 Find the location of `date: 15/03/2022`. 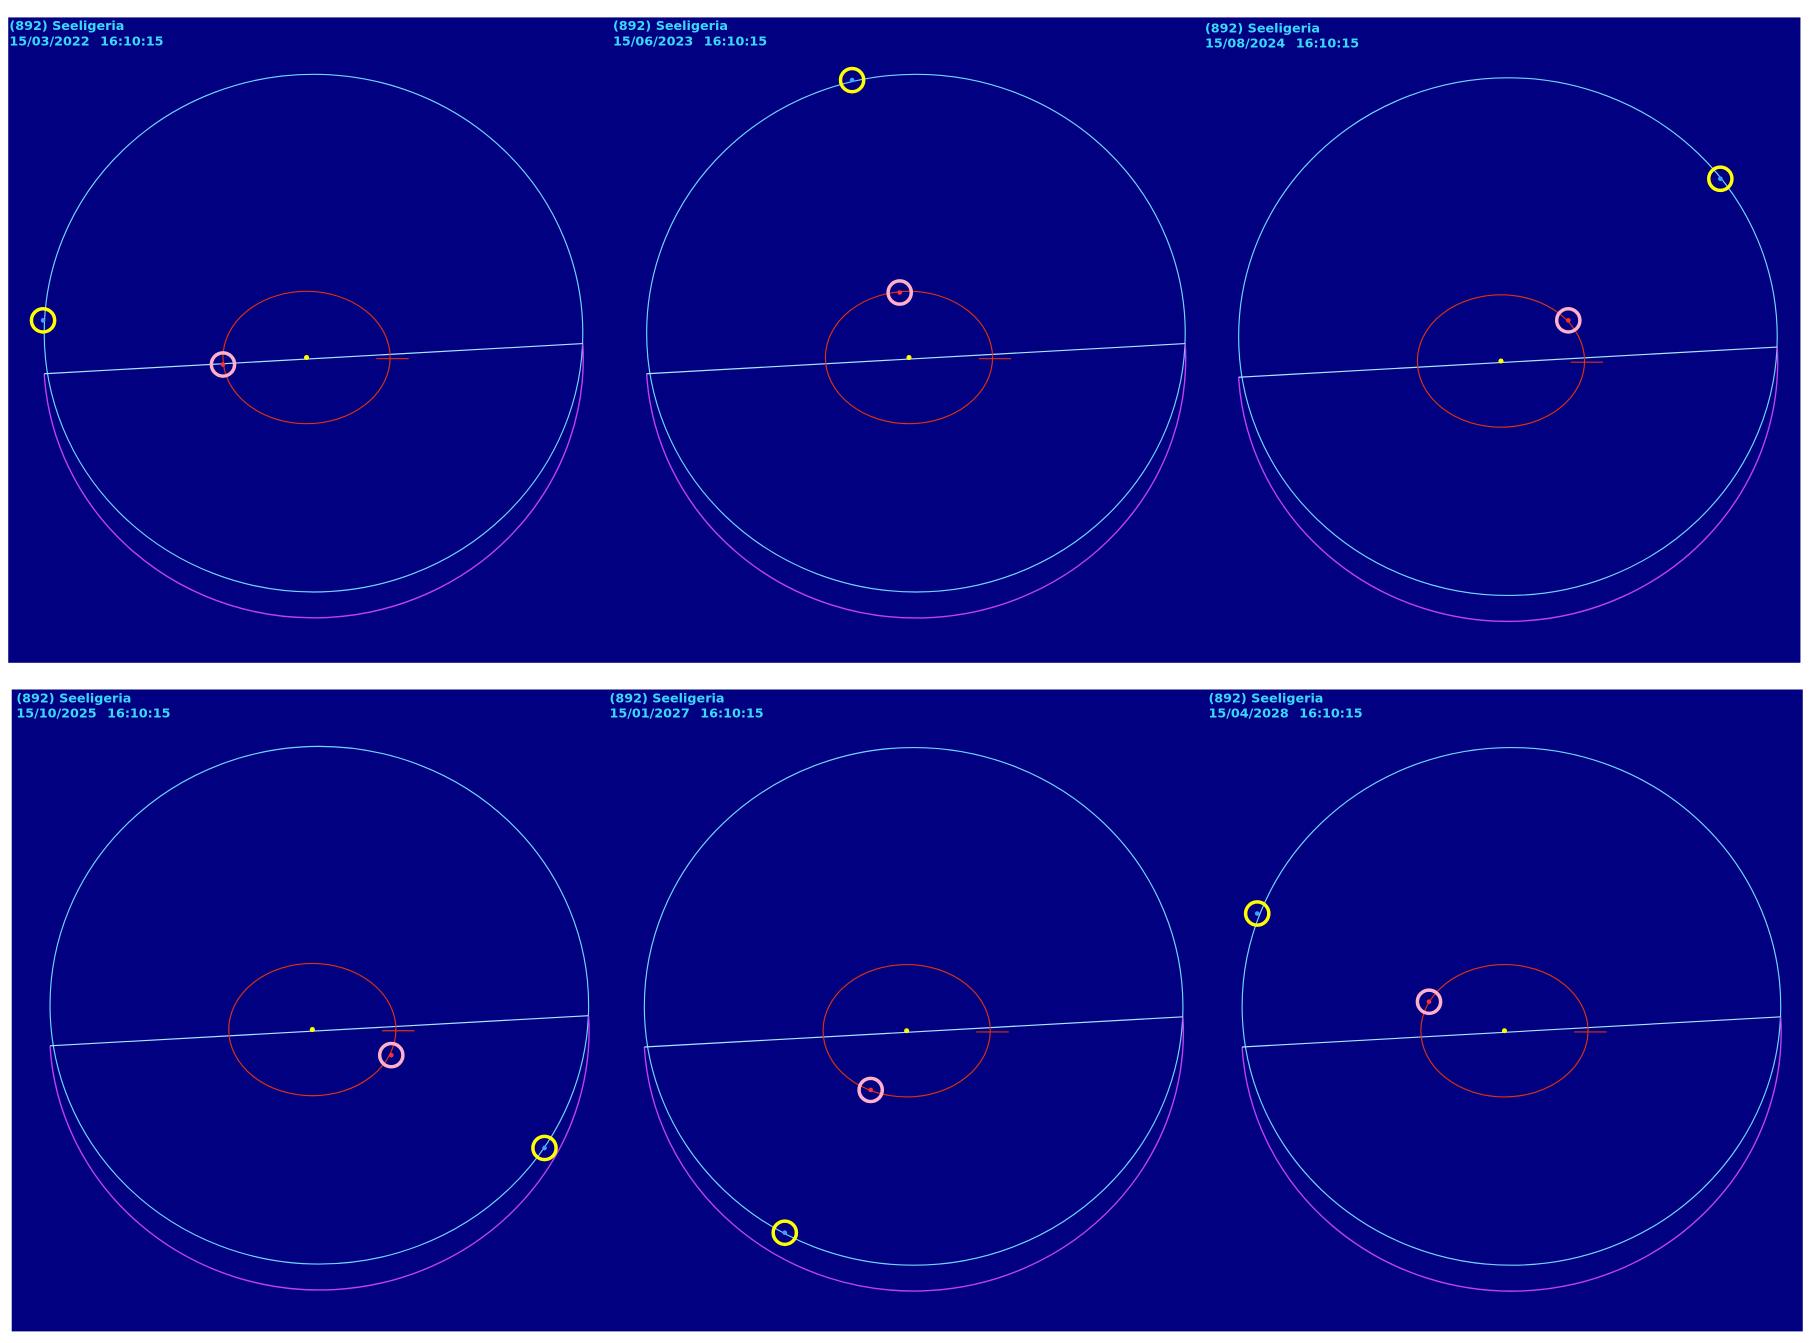

date: 15/03/2022 is located at coordinates (49, 41).